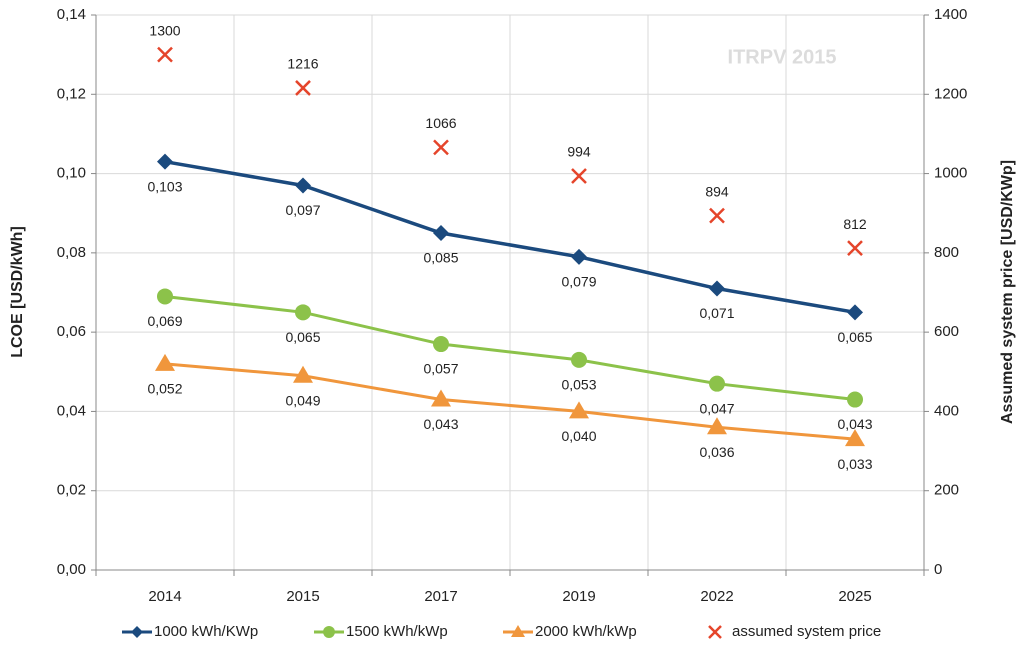  Describe the element at coordinates (950, 173) in the screenshot. I see `y2-tick-label: 1000` at that location.